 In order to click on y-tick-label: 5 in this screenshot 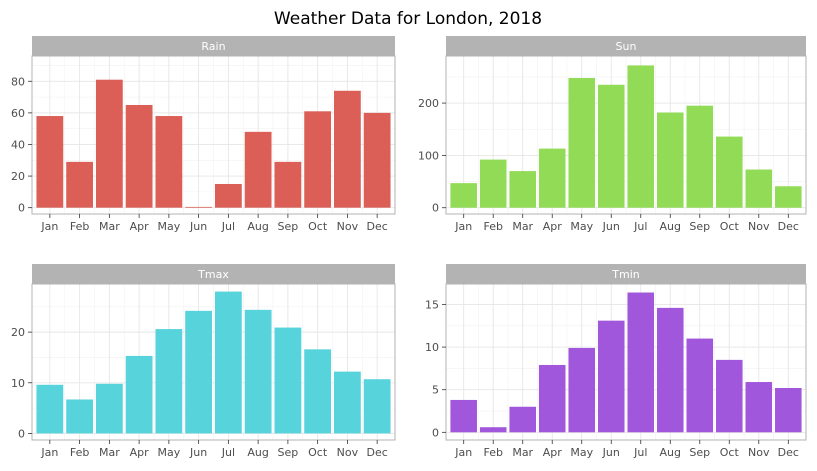, I will do `click(435, 390)`.